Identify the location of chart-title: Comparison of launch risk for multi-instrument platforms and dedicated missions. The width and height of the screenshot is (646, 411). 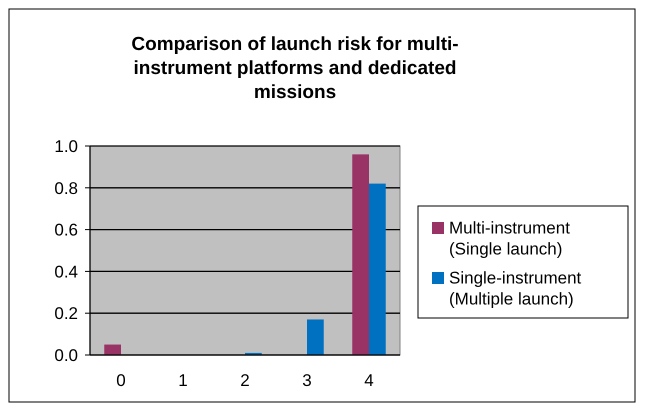
(295, 68).